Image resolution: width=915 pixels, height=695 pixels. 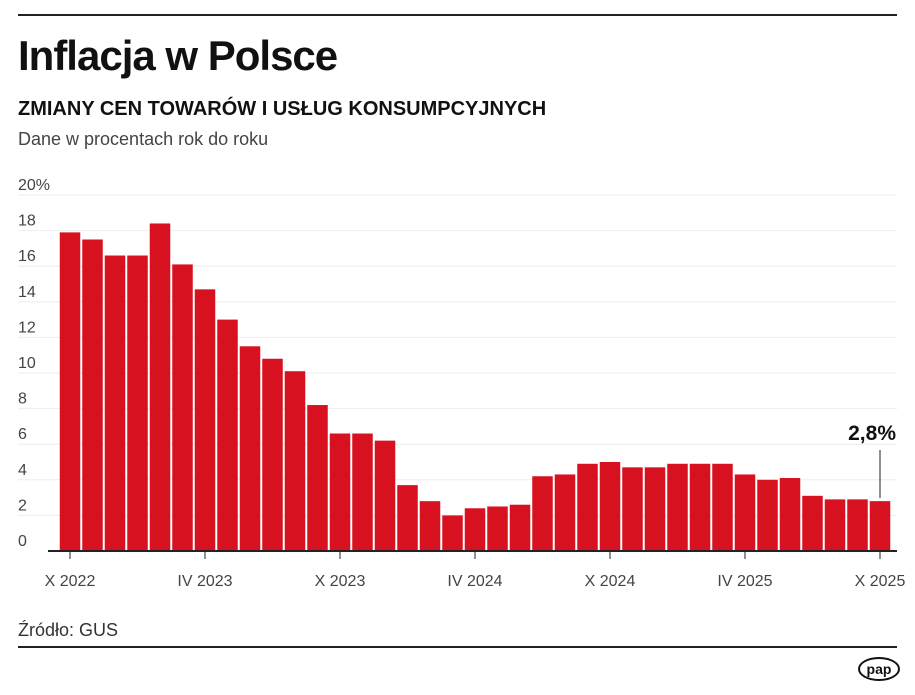 What do you see at coordinates (790, 514) in the screenshot?
I see `bar-VI-2025` at bounding box center [790, 514].